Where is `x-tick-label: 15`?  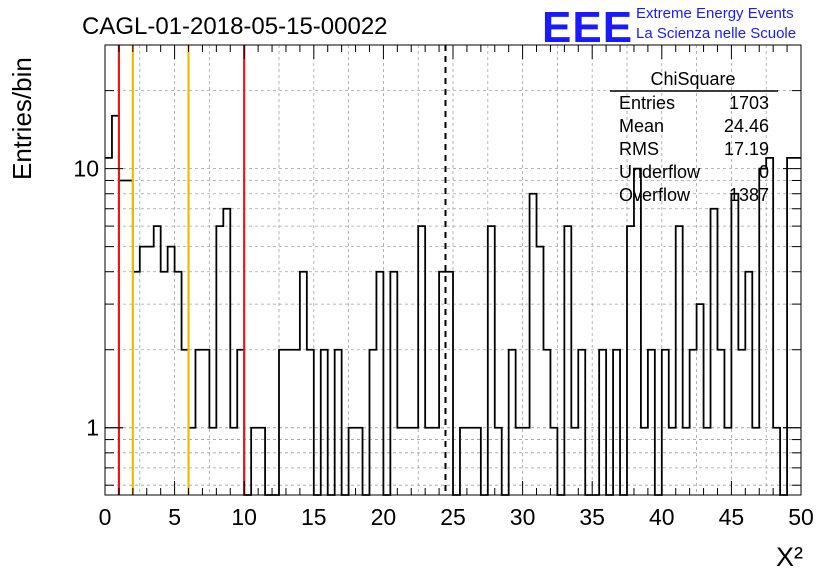 x-tick-label: 15 is located at coordinates (314, 517).